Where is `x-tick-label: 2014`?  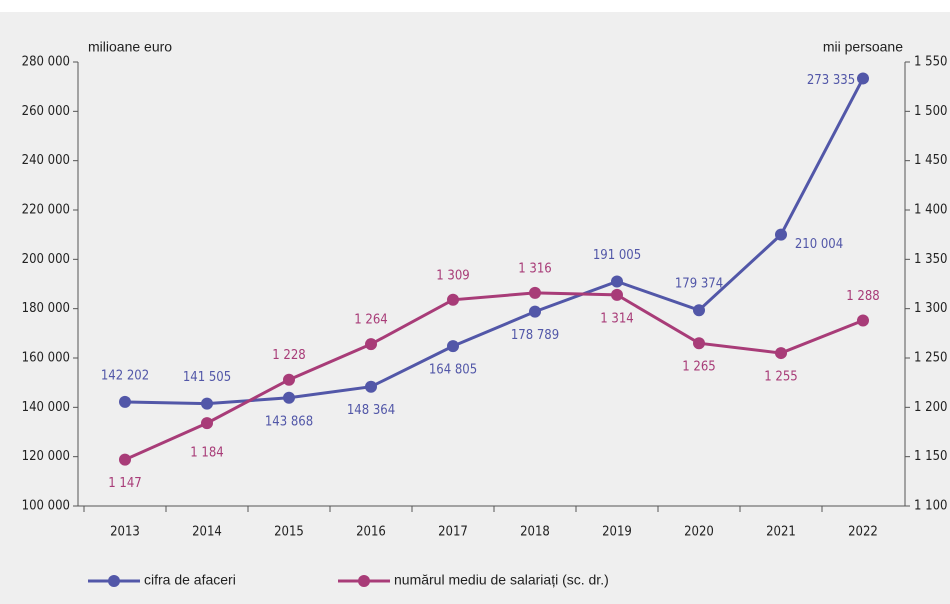 x-tick-label: 2014 is located at coordinates (207, 532).